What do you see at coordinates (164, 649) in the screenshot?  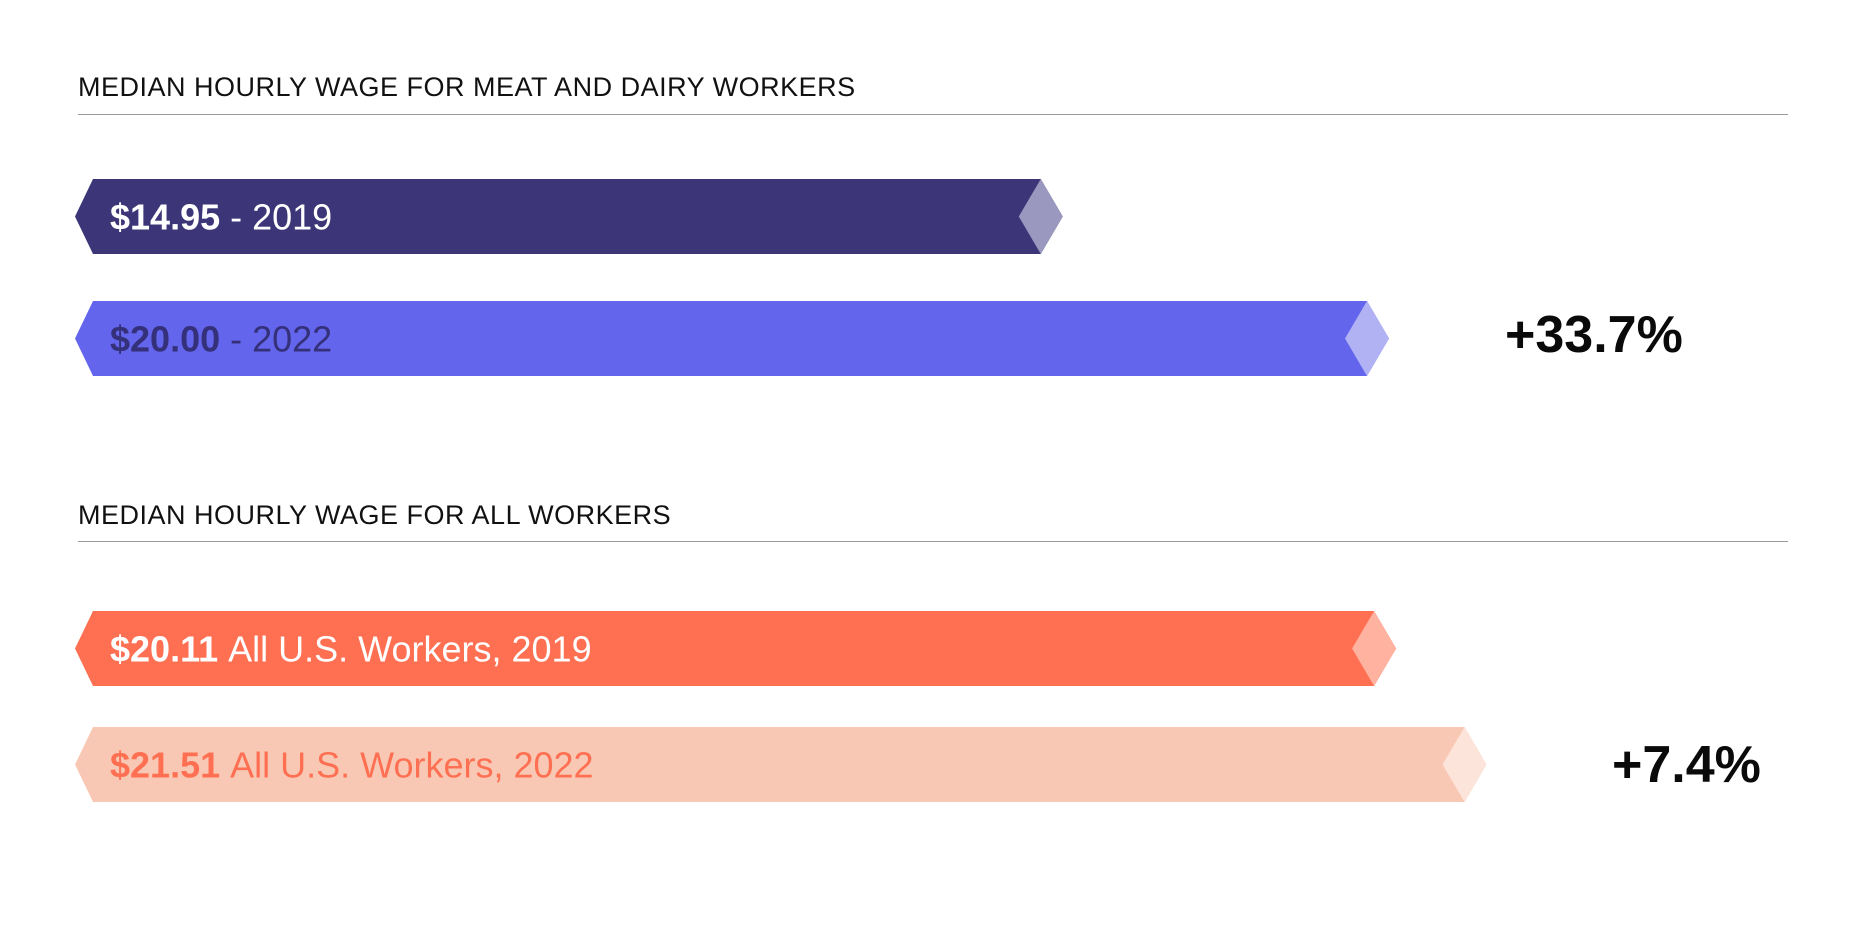 I see `bar-value-label: $20.11` at bounding box center [164, 649].